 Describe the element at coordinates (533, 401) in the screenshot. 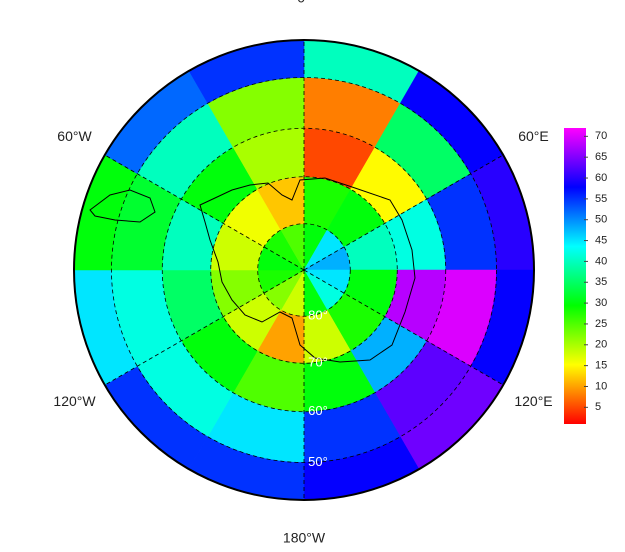

I see `longitude-label: 120°E` at that location.